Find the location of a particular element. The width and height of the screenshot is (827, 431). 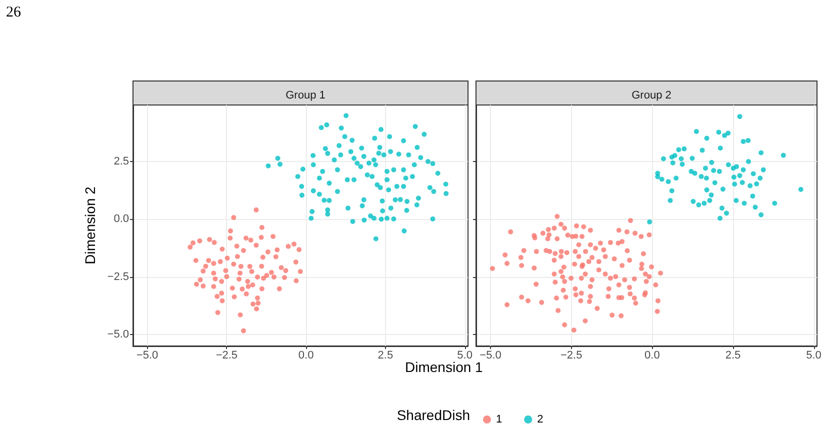

y-tick-label: −5.0 is located at coordinates (118, 334).